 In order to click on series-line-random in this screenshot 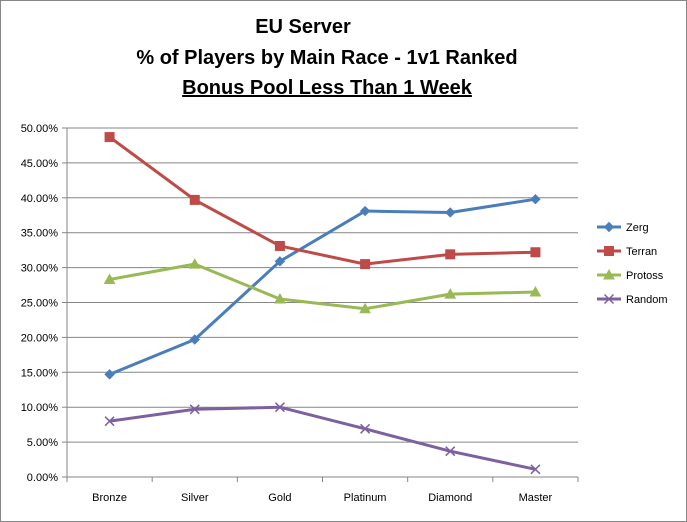, I will do `click(322, 438)`.